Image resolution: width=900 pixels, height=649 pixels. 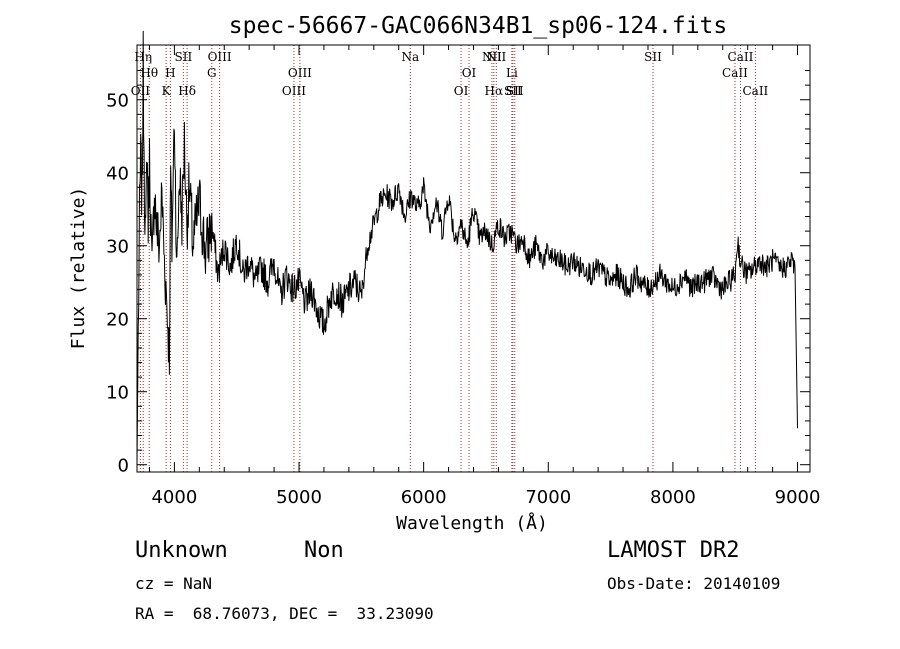 I want to click on marker-label-17: Li, so click(x=512, y=73).